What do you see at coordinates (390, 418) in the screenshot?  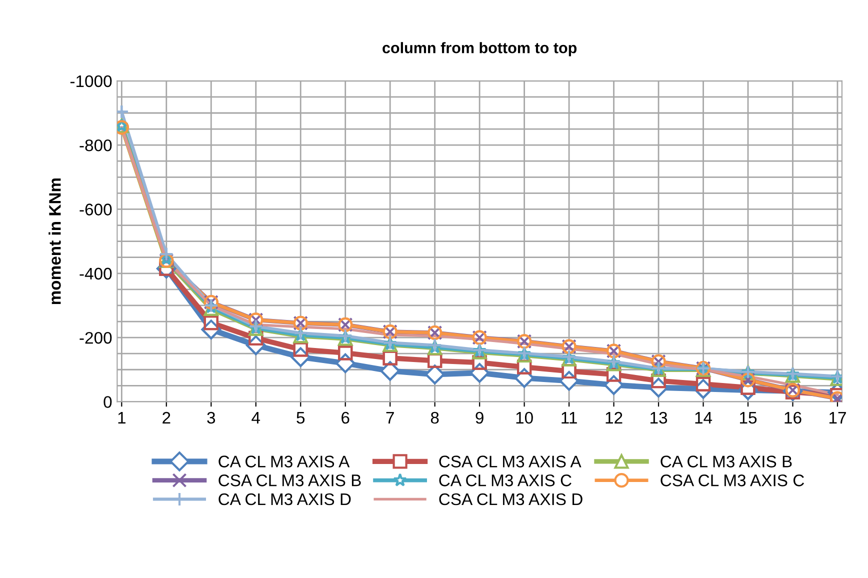 I see `x-tick-label: 7` at bounding box center [390, 418].